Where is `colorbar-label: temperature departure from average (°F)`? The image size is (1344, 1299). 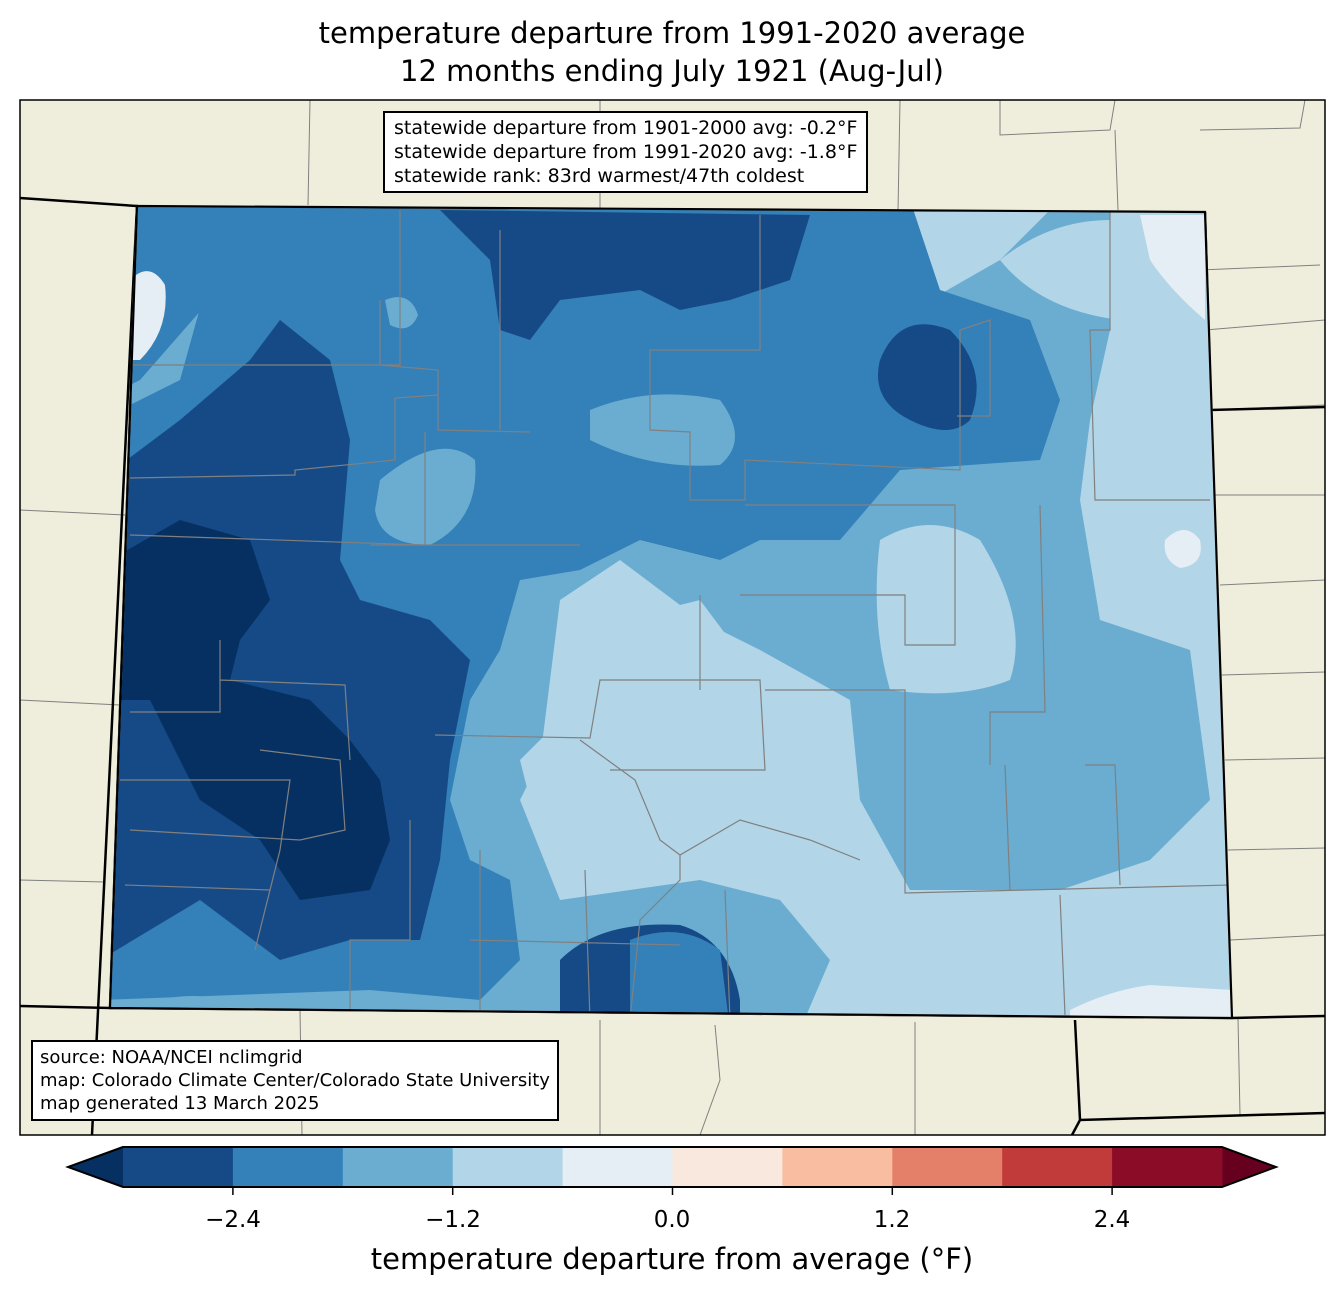
colorbar-label: temperature departure from average (°F) is located at coordinates (672, 1259).